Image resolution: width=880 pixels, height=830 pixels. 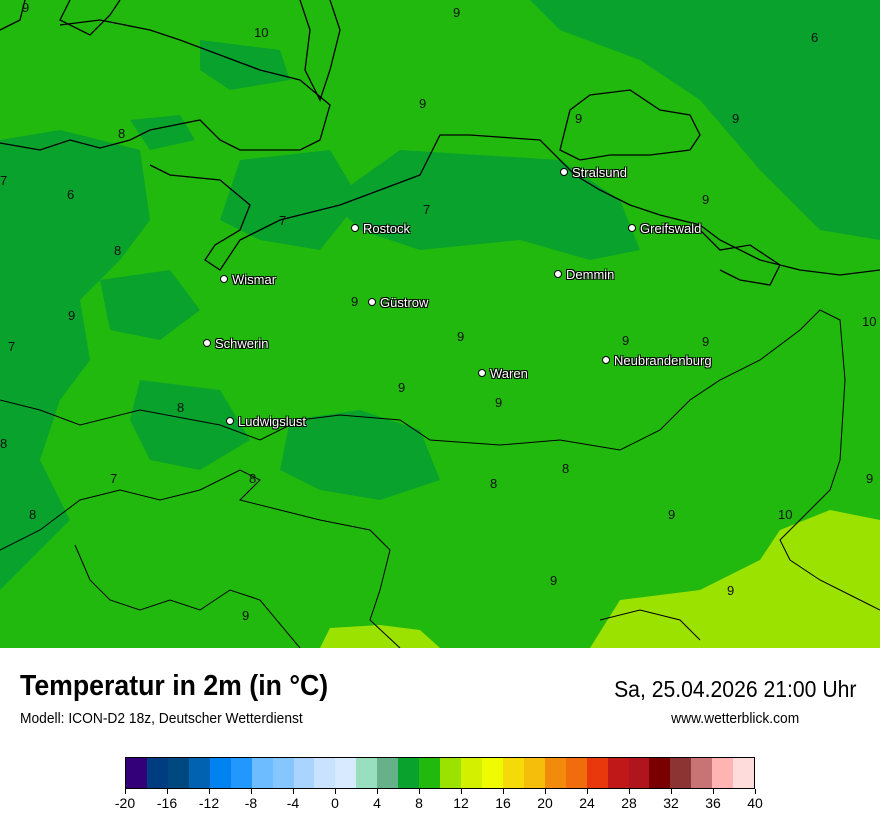 What do you see at coordinates (174, 686) in the screenshot?
I see `map-title: Temperatur in 2m (in °C)` at bounding box center [174, 686].